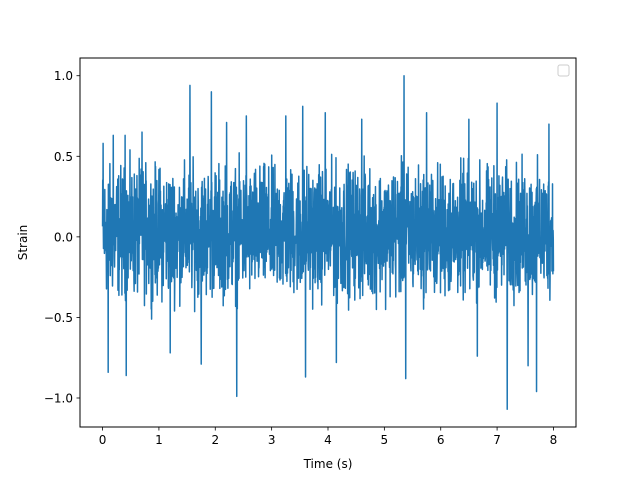  What do you see at coordinates (159, 440) in the screenshot?
I see `x-tick-label: 1` at bounding box center [159, 440].